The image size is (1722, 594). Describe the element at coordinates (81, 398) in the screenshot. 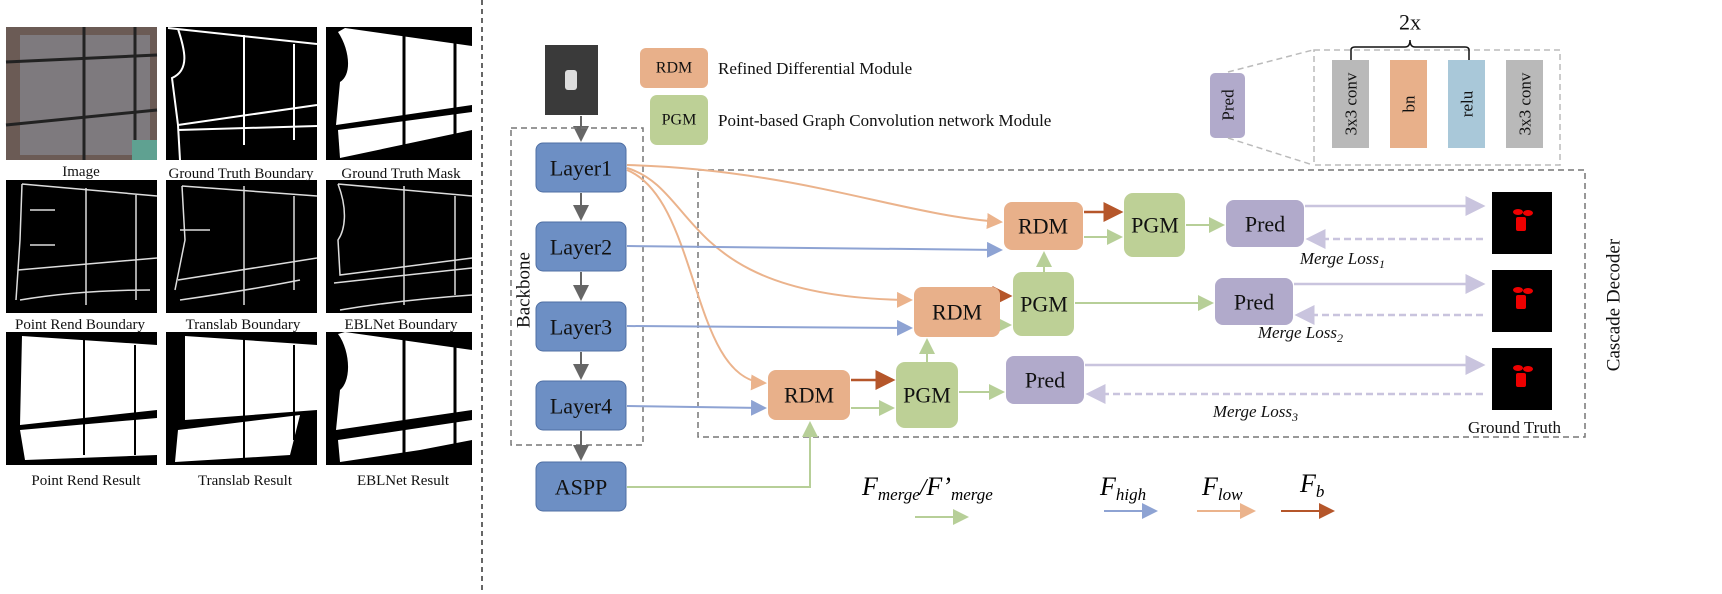

I see `pointrend-result` at that location.